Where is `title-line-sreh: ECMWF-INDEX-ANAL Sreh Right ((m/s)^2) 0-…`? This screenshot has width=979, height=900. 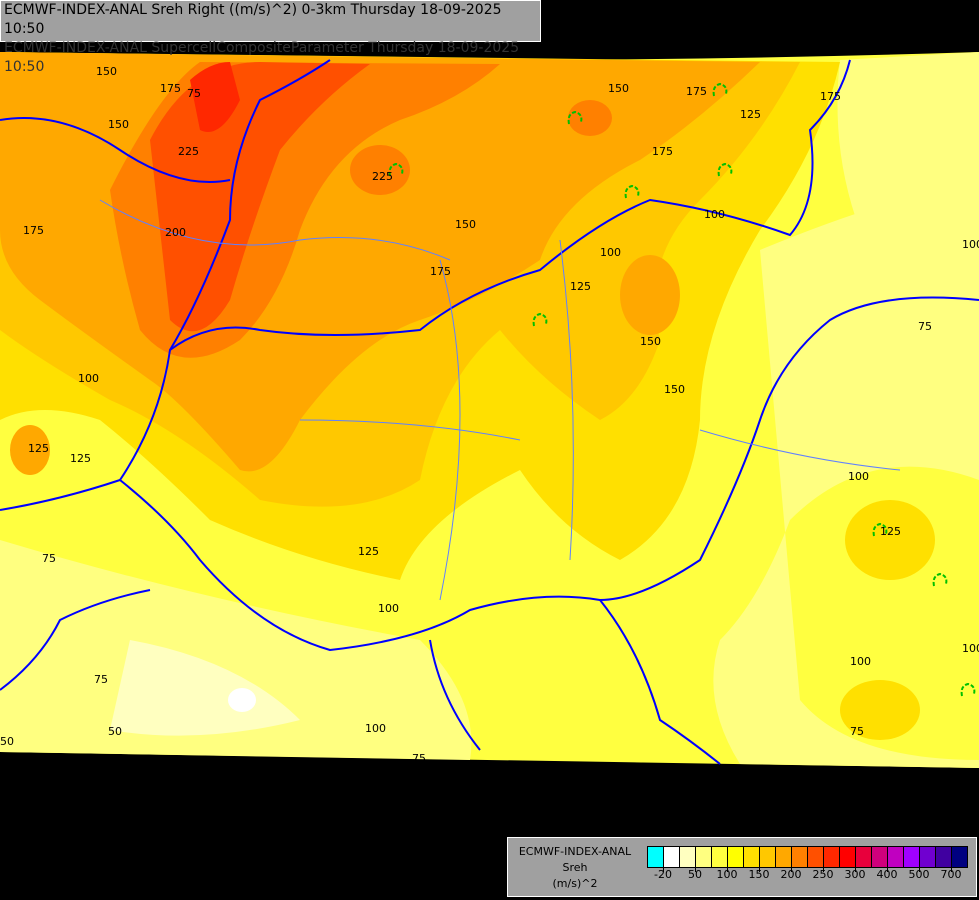 title-line-sreh: ECMWF-INDEX-ANAL Sreh Right ((m/s)^2) 0-… is located at coordinates (253, 19).